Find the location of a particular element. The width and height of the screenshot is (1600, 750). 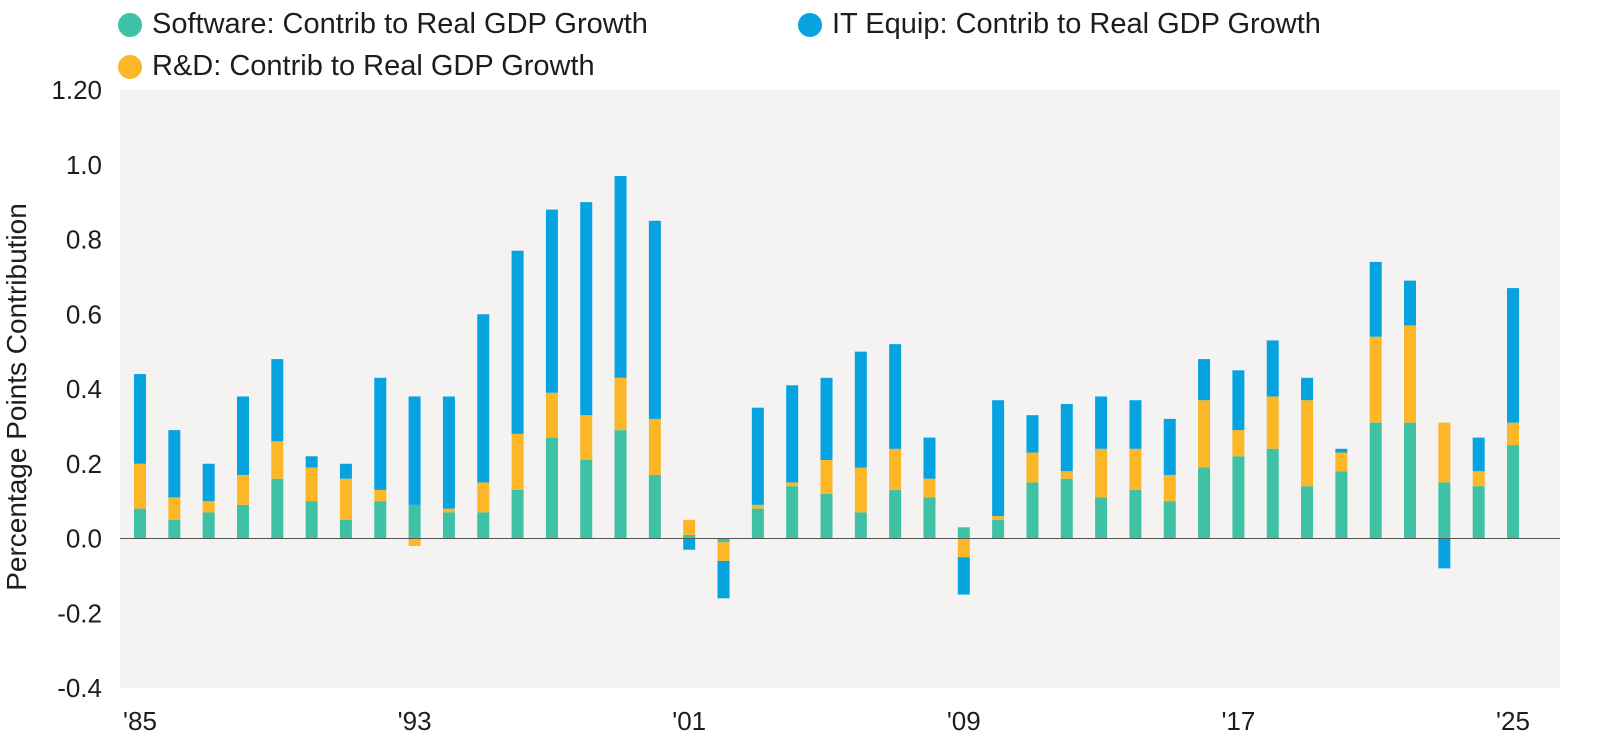

y-tick-label: 0.8 is located at coordinates (84, 240).